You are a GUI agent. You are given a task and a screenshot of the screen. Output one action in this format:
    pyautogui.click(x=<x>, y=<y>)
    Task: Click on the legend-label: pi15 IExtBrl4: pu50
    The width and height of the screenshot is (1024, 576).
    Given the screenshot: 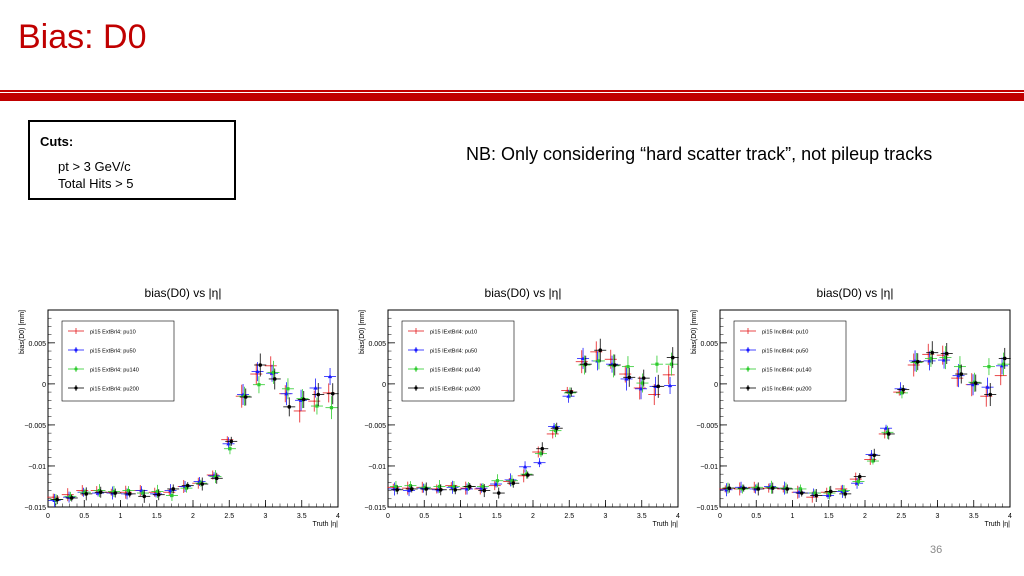 What is the action you would take?
    pyautogui.click(x=453, y=351)
    